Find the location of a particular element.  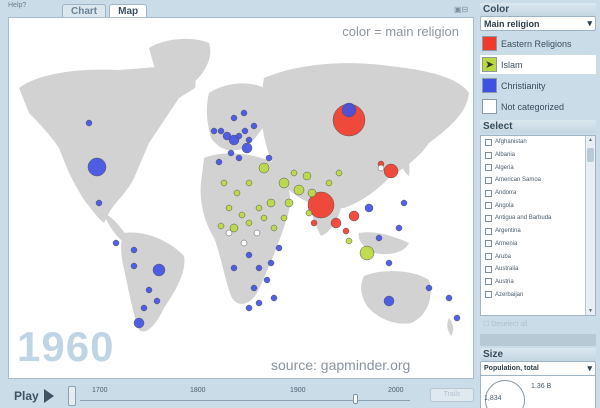

country-list-item: Afghanistan is located at coordinates (538, 142).